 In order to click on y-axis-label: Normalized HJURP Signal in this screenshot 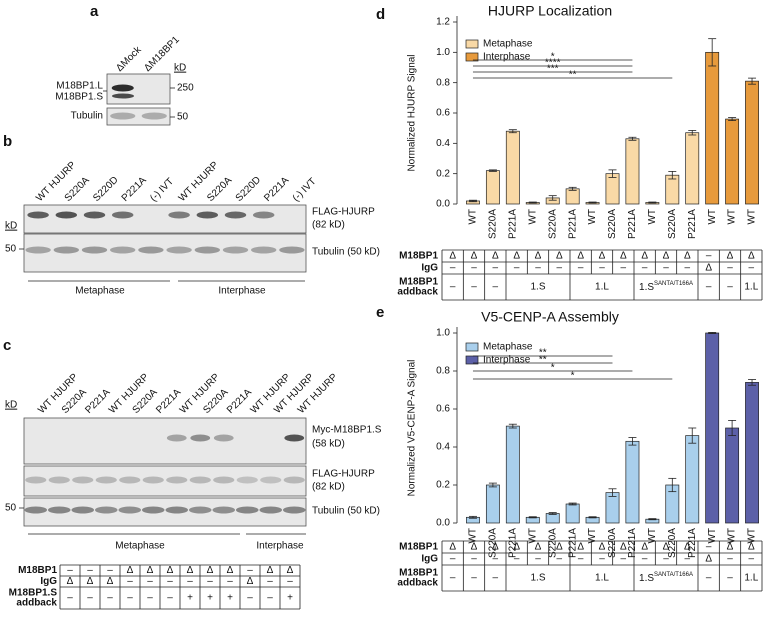, I will do `click(412, 112)`.